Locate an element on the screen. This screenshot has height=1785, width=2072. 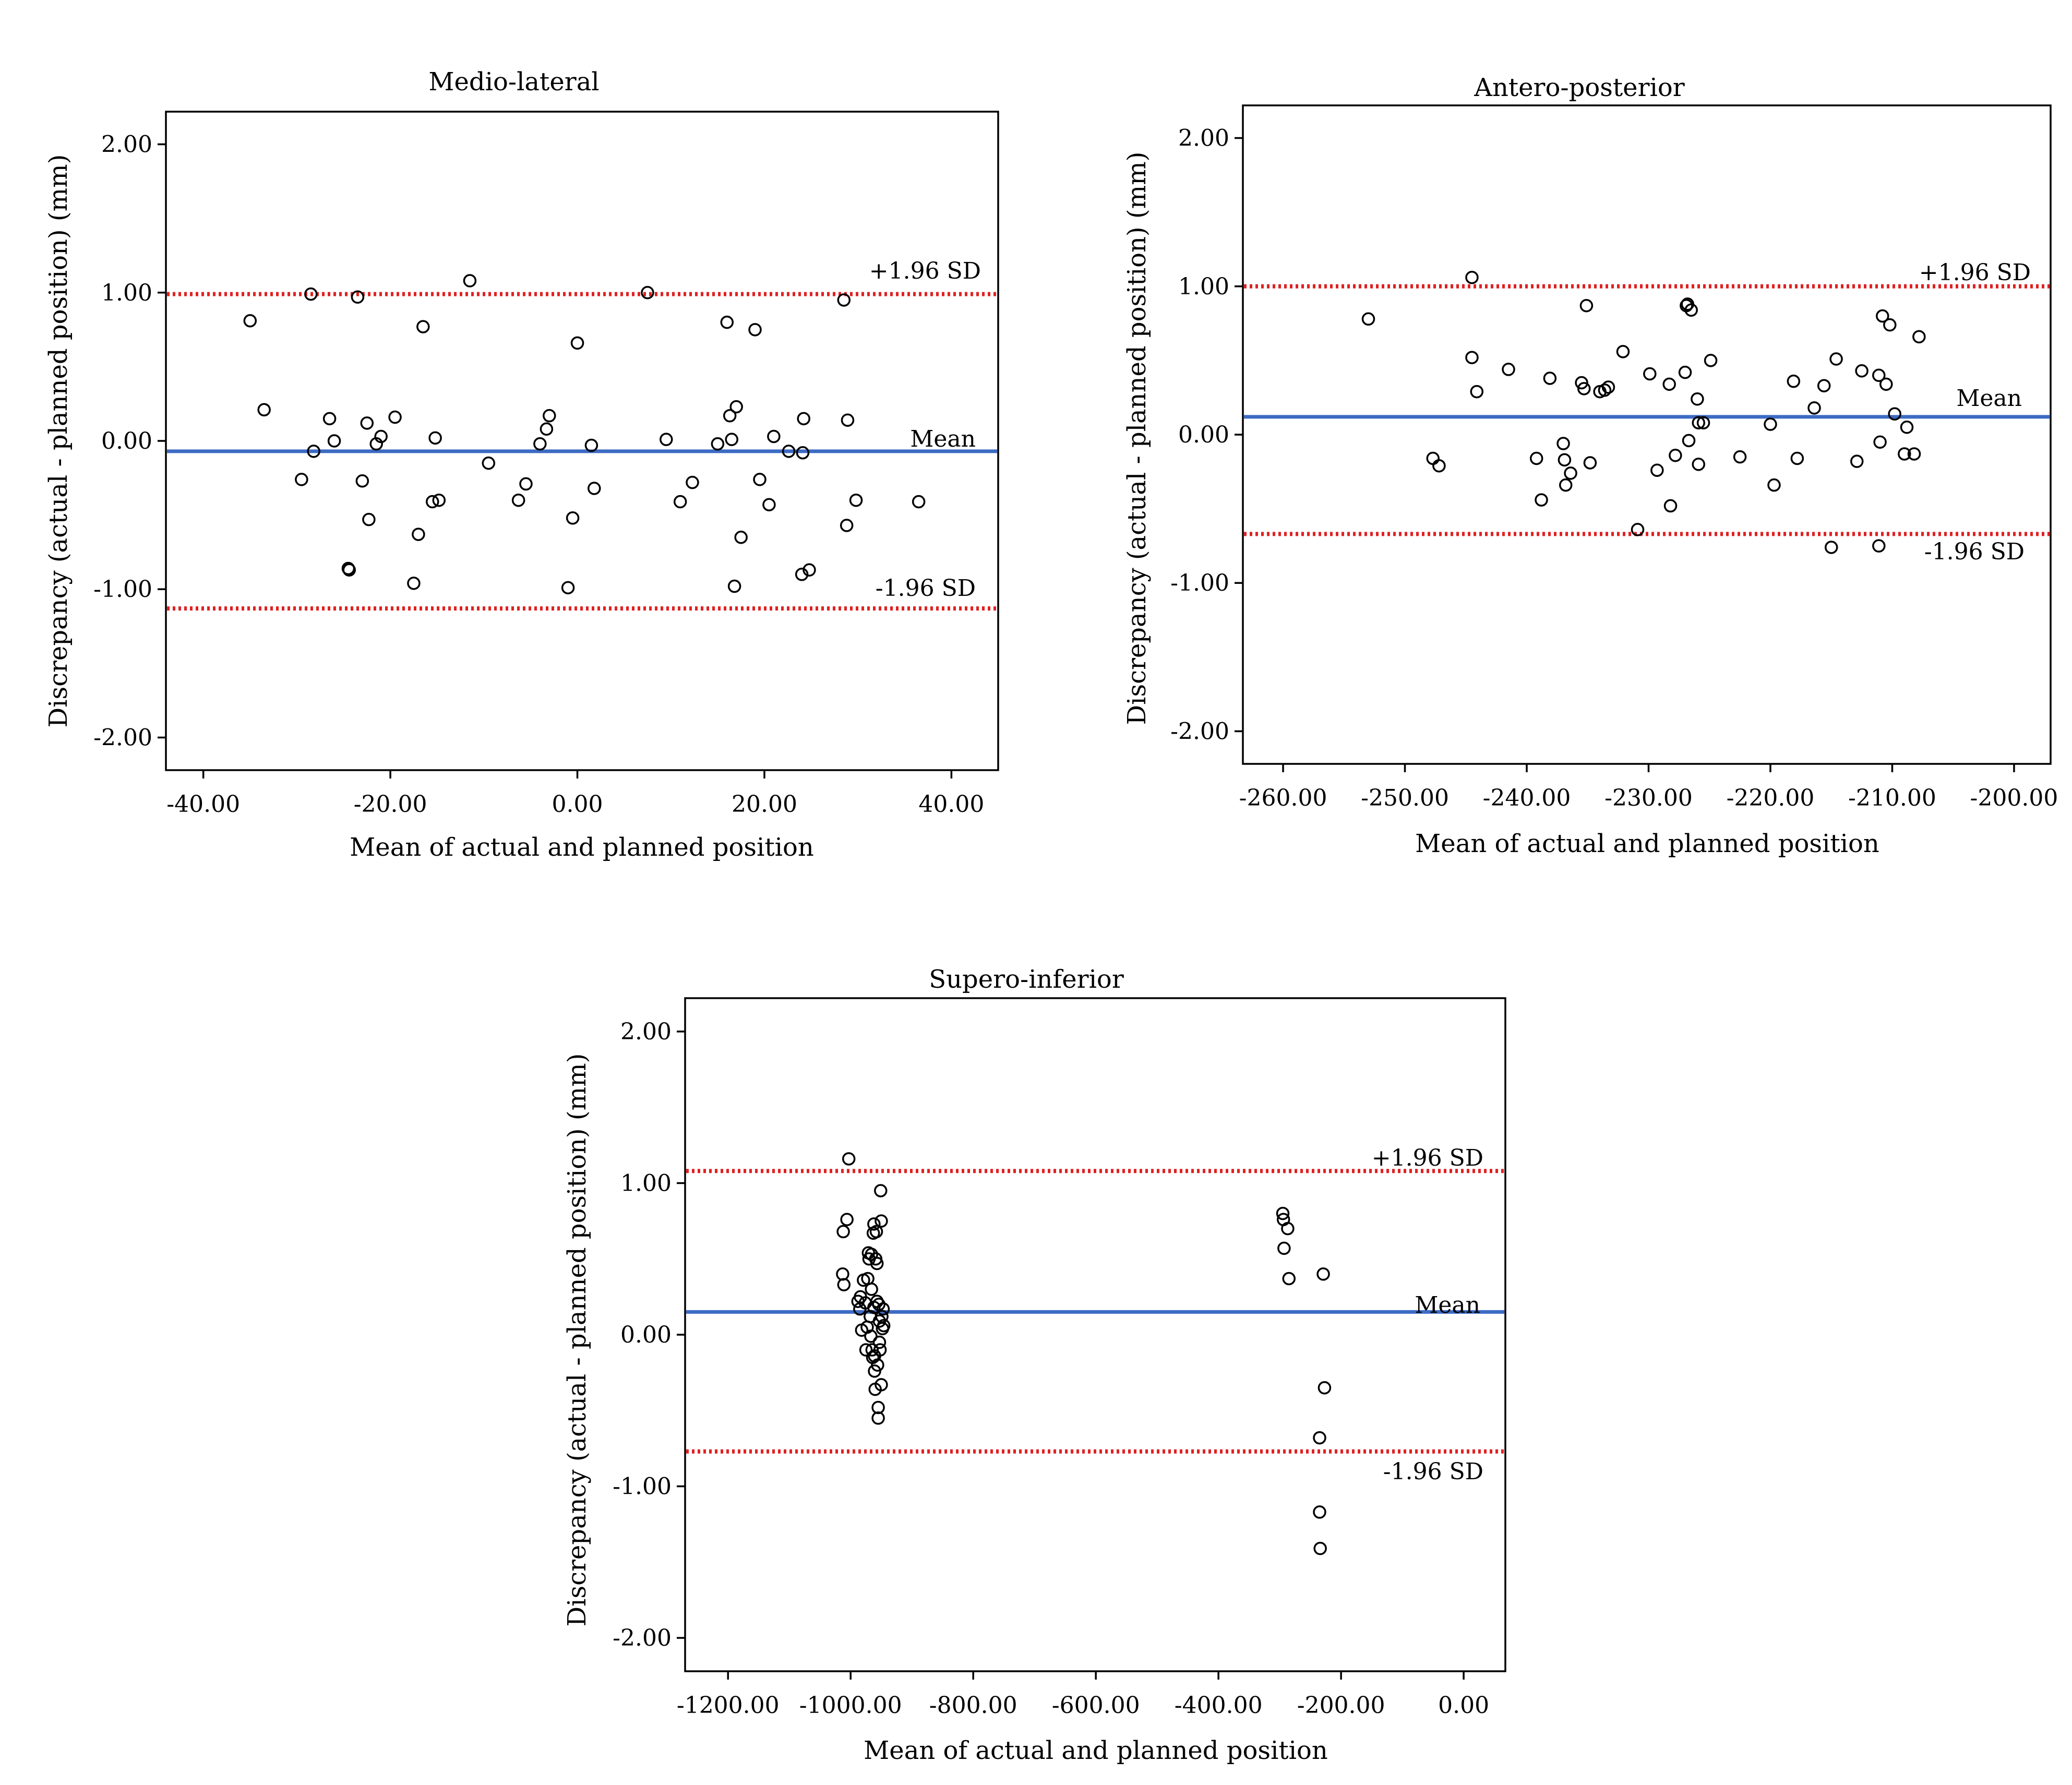
y-tick-label: -2.00 is located at coordinates (642, 1638).